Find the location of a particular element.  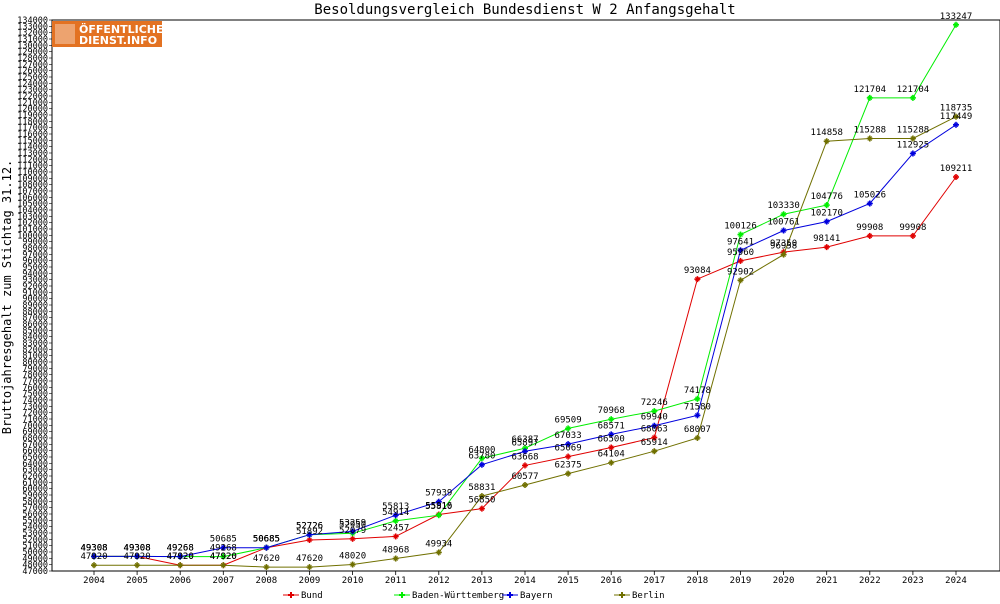

y-tick-label: 57000 is located at coordinates (35, 509).